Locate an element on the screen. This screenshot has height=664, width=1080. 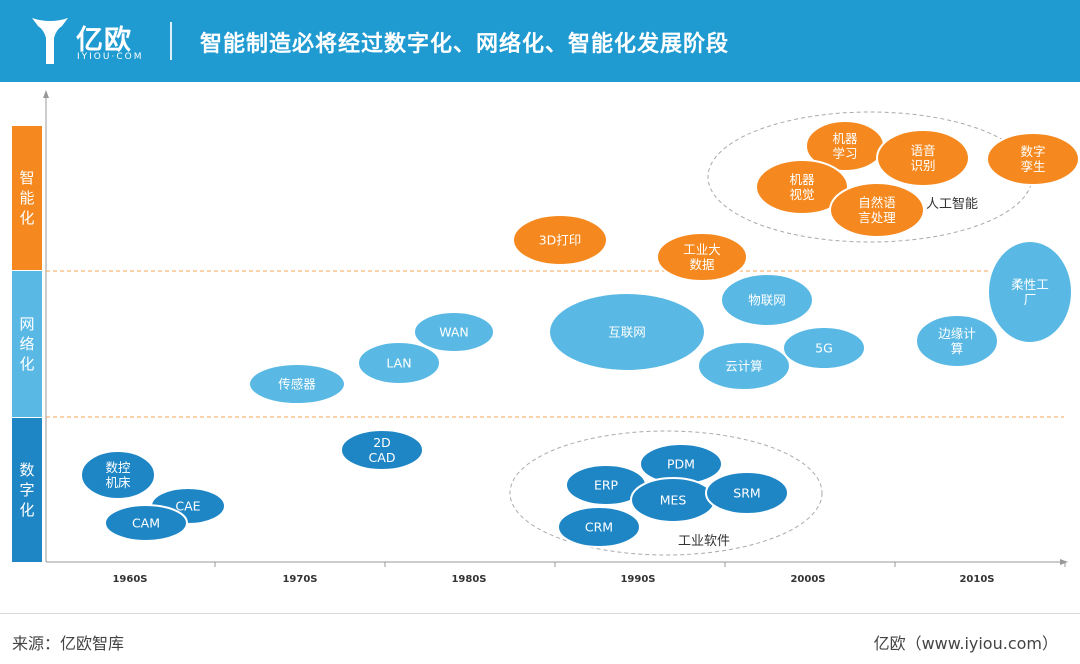
bubble-label: 数字孪生 is located at coordinates (1032, 159).